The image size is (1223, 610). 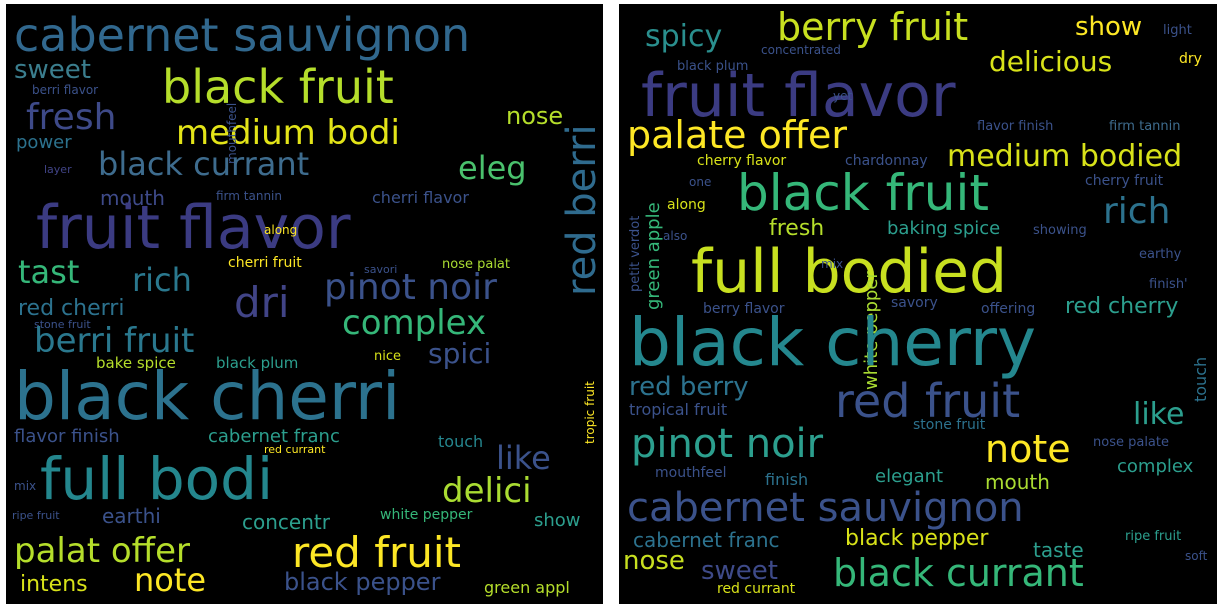 I want to click on cloud-word: red cherry, so click(x=1122, y=306).